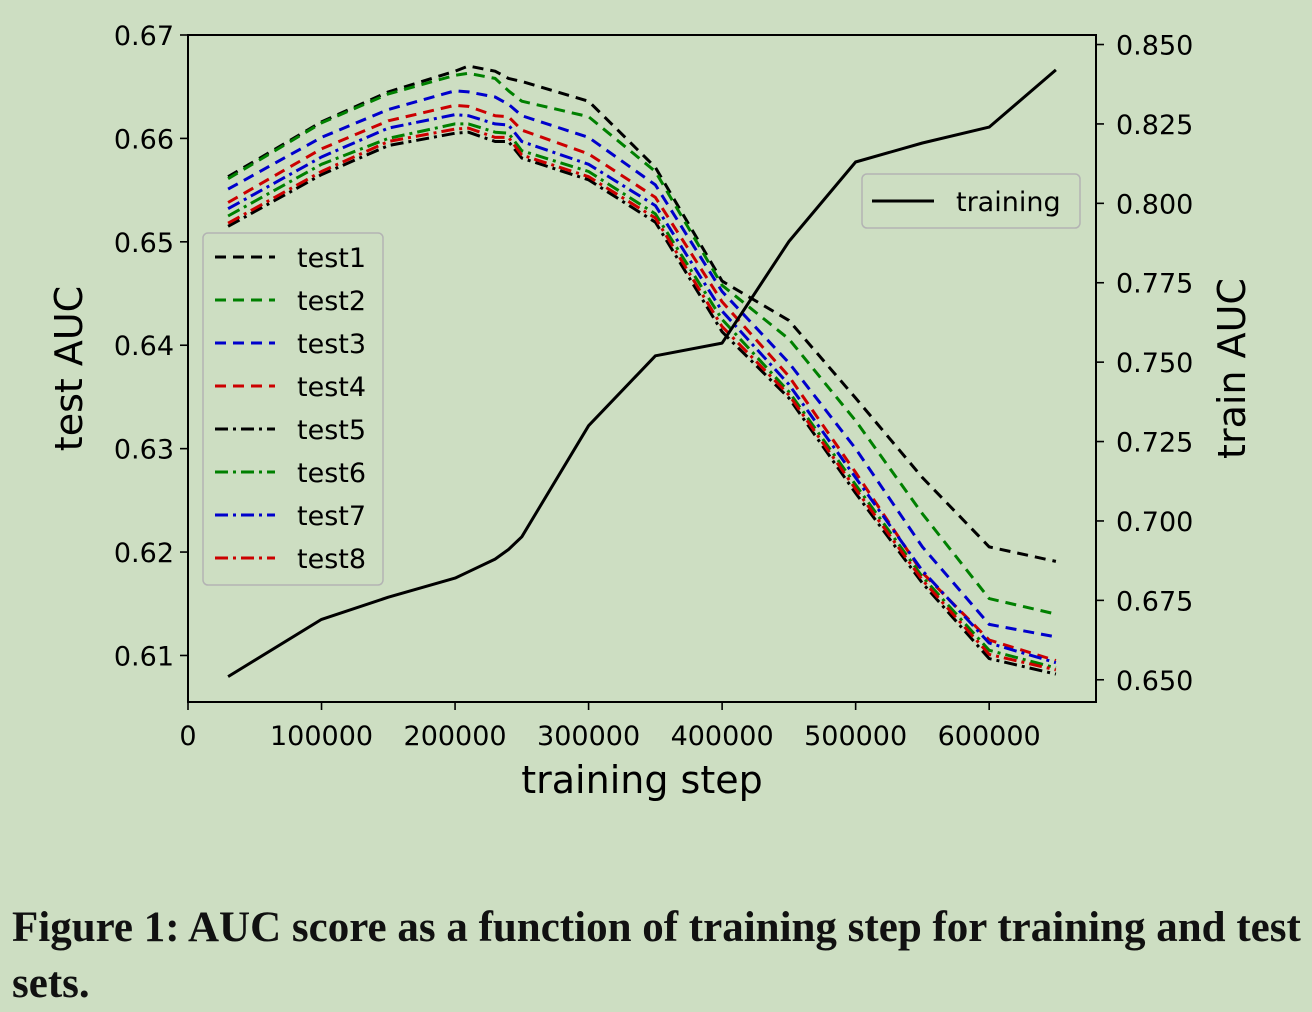 The width and height of the screenshot is (1312, 1012). What do you see at coordinates (144, 243) in the screenshot?
I see `y-left-tick-label: 0.65` at bounding box center [144, 243].